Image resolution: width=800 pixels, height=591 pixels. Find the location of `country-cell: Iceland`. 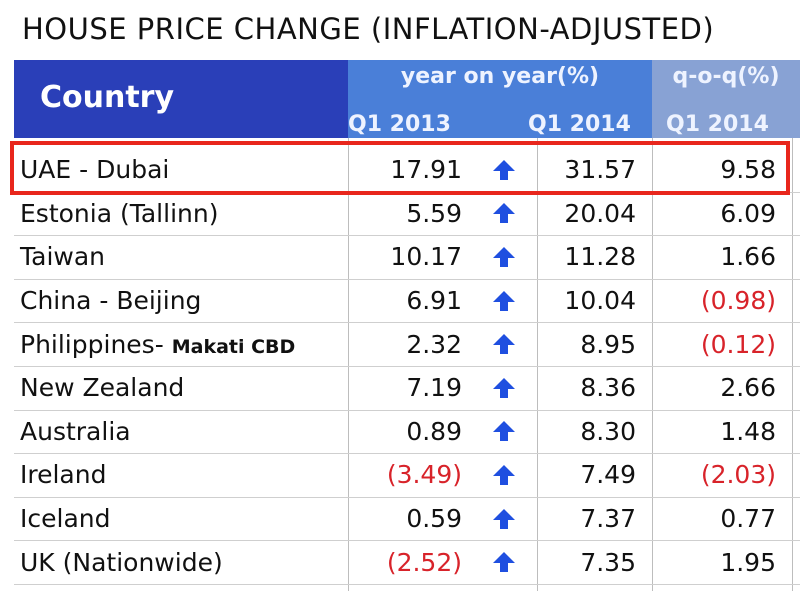

country-cell: Iceland is located at coordinates (183, 519).